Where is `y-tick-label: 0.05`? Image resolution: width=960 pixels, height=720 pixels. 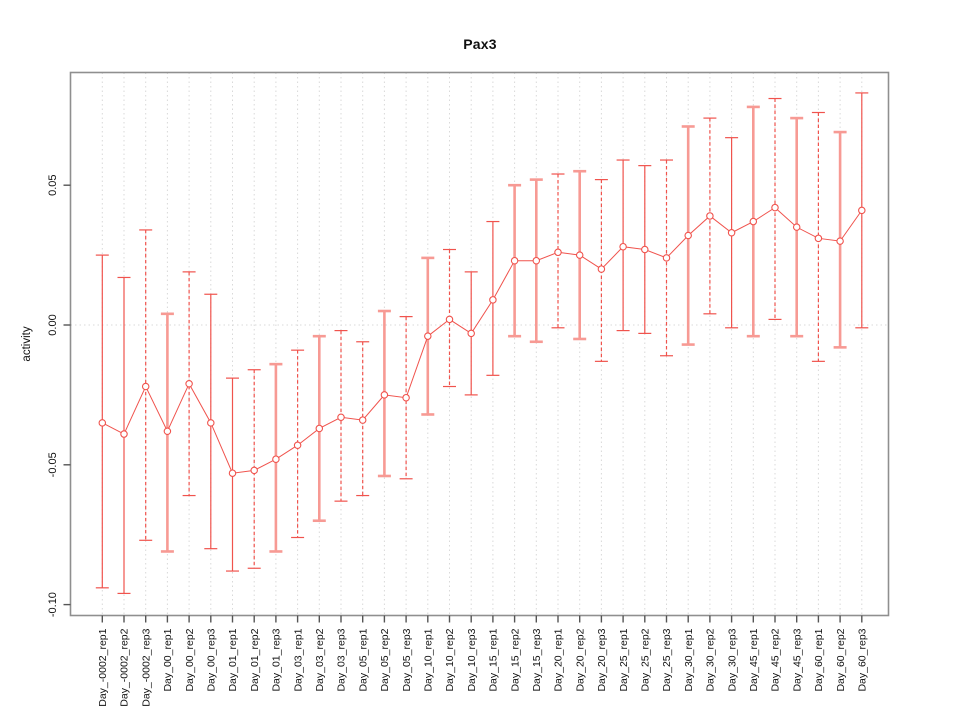 y-tick-label: 0.05 is located at coordinates (53, 184).